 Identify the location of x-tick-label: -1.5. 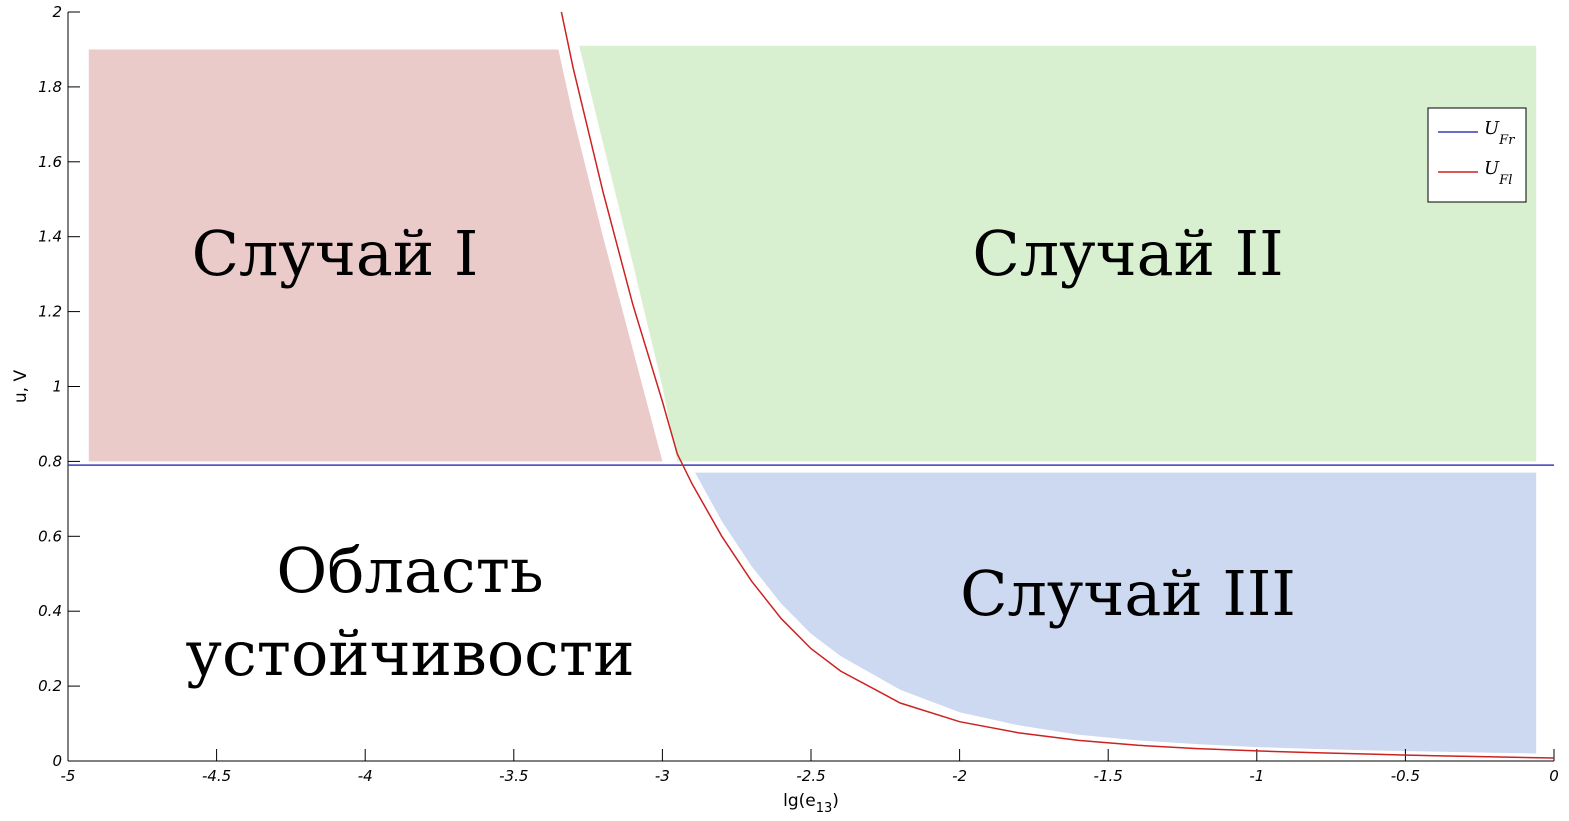
(1108, 776).